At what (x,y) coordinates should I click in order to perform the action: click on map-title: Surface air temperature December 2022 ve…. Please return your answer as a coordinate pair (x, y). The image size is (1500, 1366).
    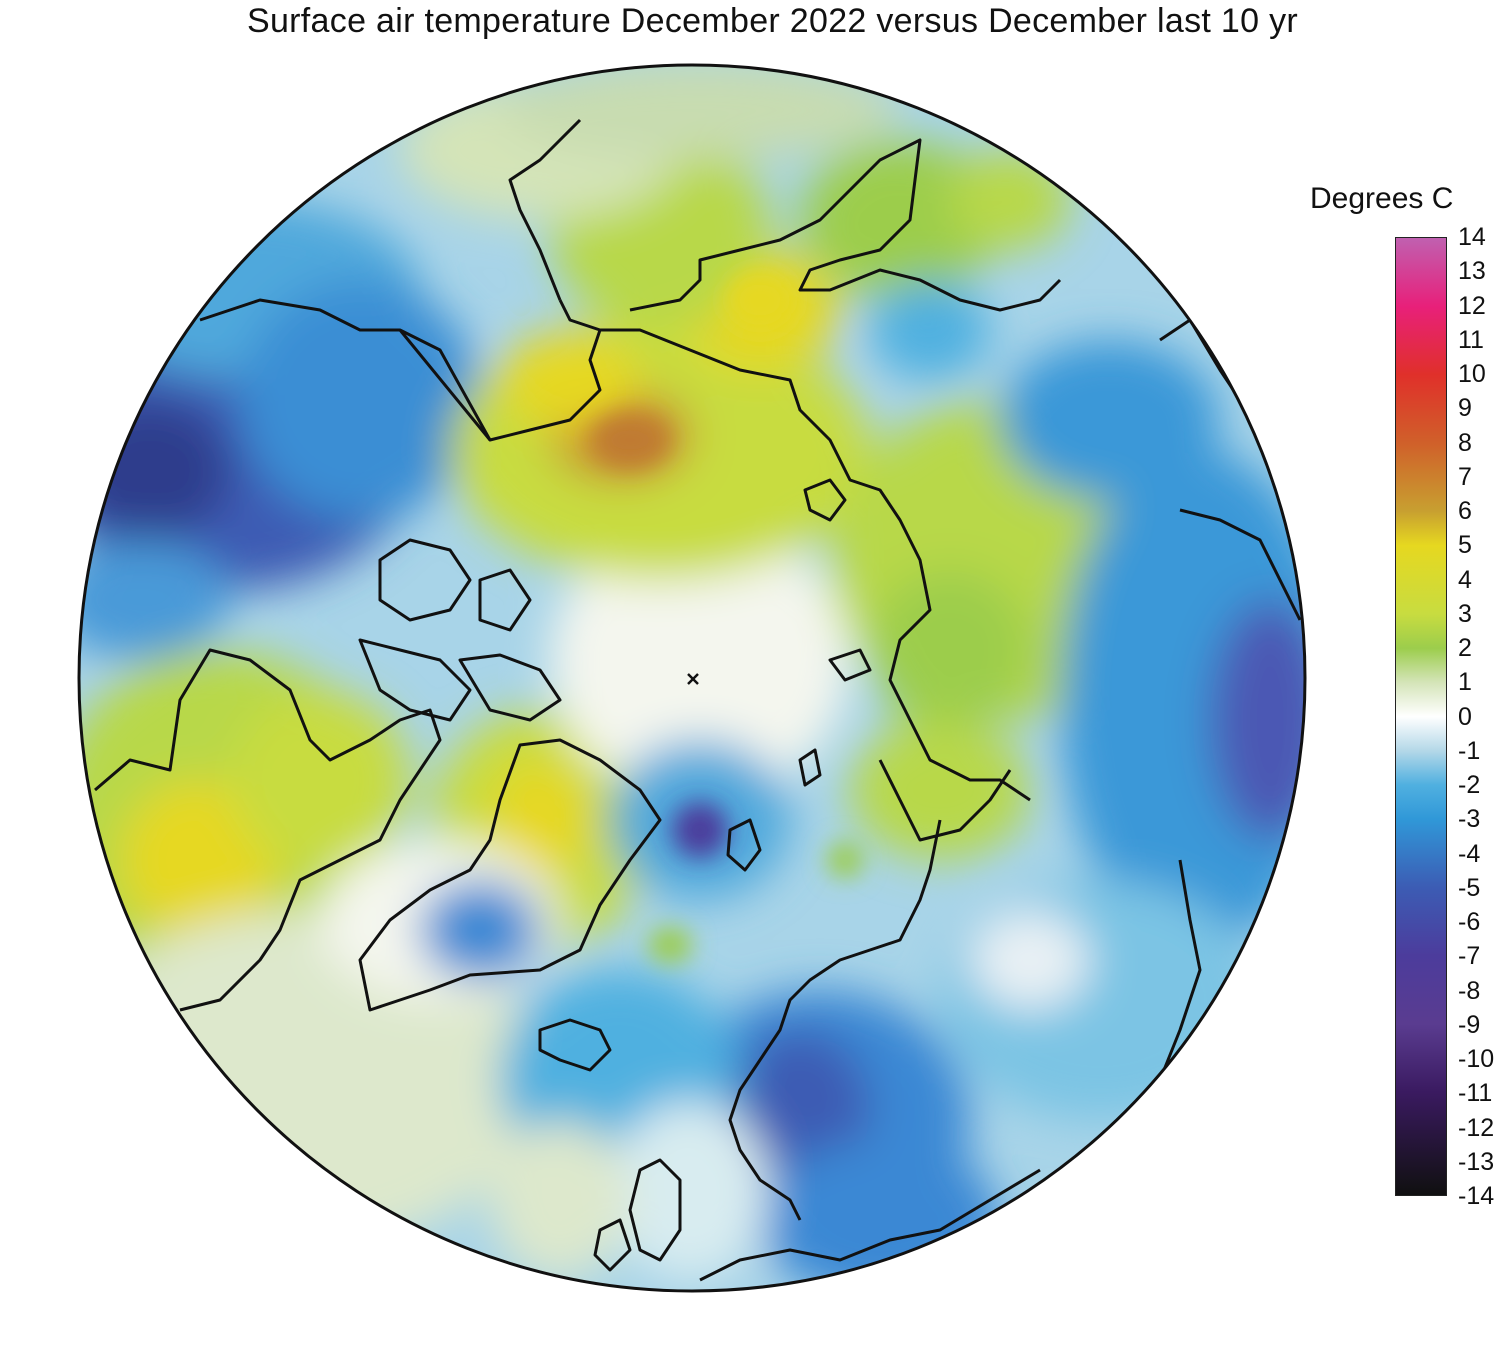
    Looking at the image, I should click on (772, 21).